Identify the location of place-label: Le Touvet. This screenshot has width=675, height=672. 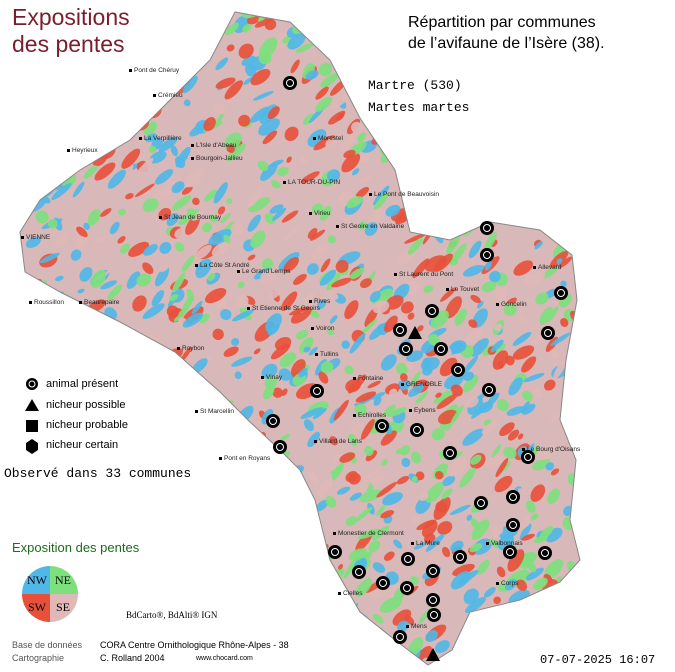
(465, 289).